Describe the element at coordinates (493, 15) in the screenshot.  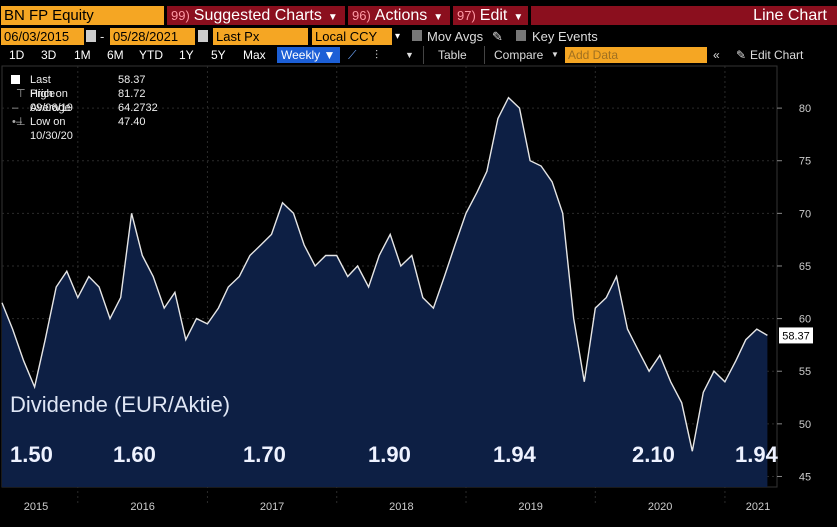
I see `edit-label: Edit` at that location.